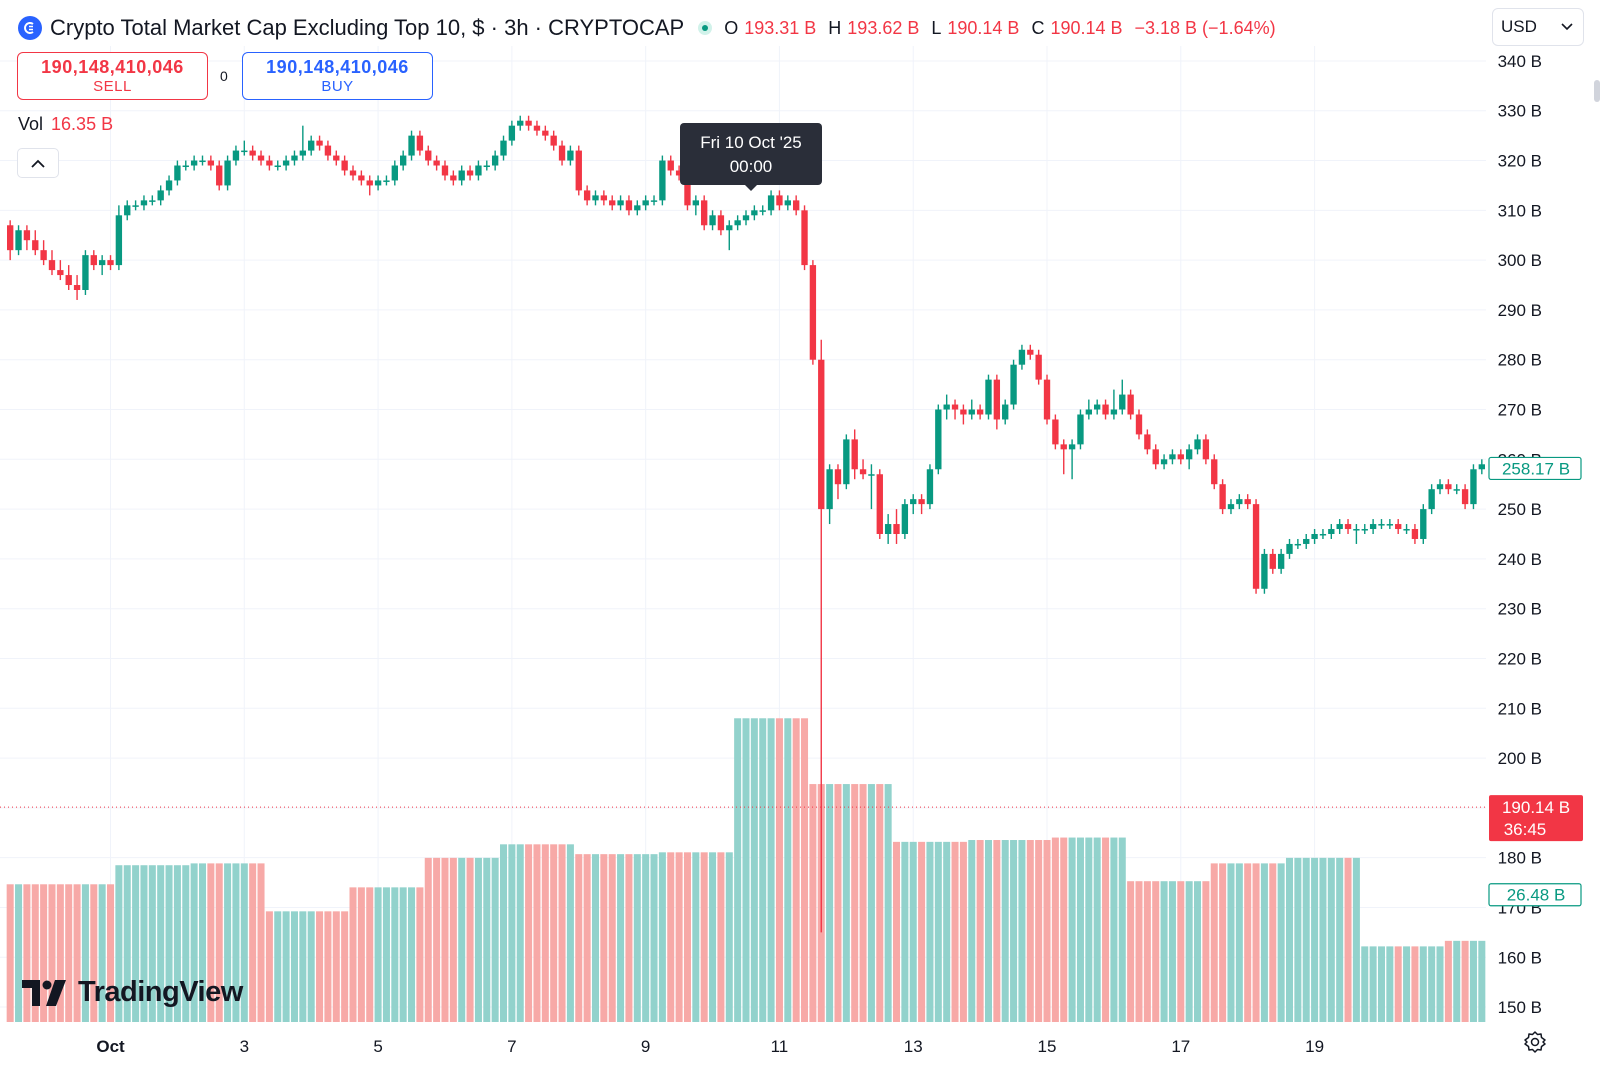 The image size is (1600, 1068). What do you see at coordinates (780, 27) in the screenshot?
I see `open-value: 193.31 B` at bounding box center [780, 27].